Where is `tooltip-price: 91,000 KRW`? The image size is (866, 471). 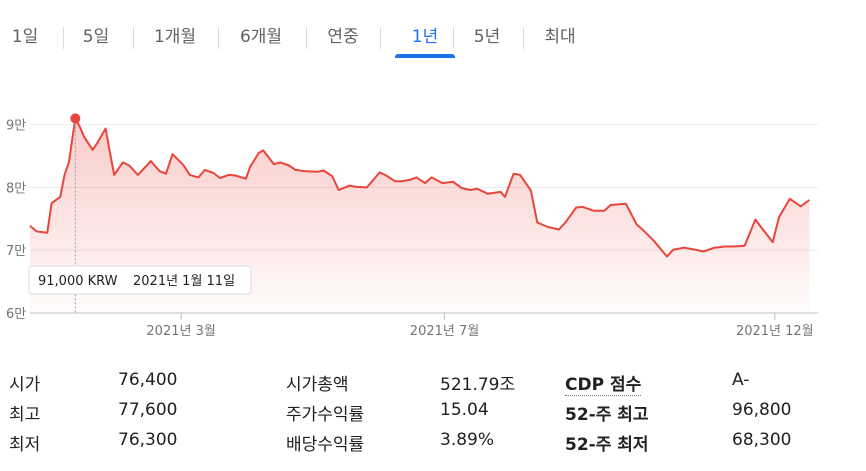
tooltip-price: 91,000 KRW is located at coordinates (78, 281).